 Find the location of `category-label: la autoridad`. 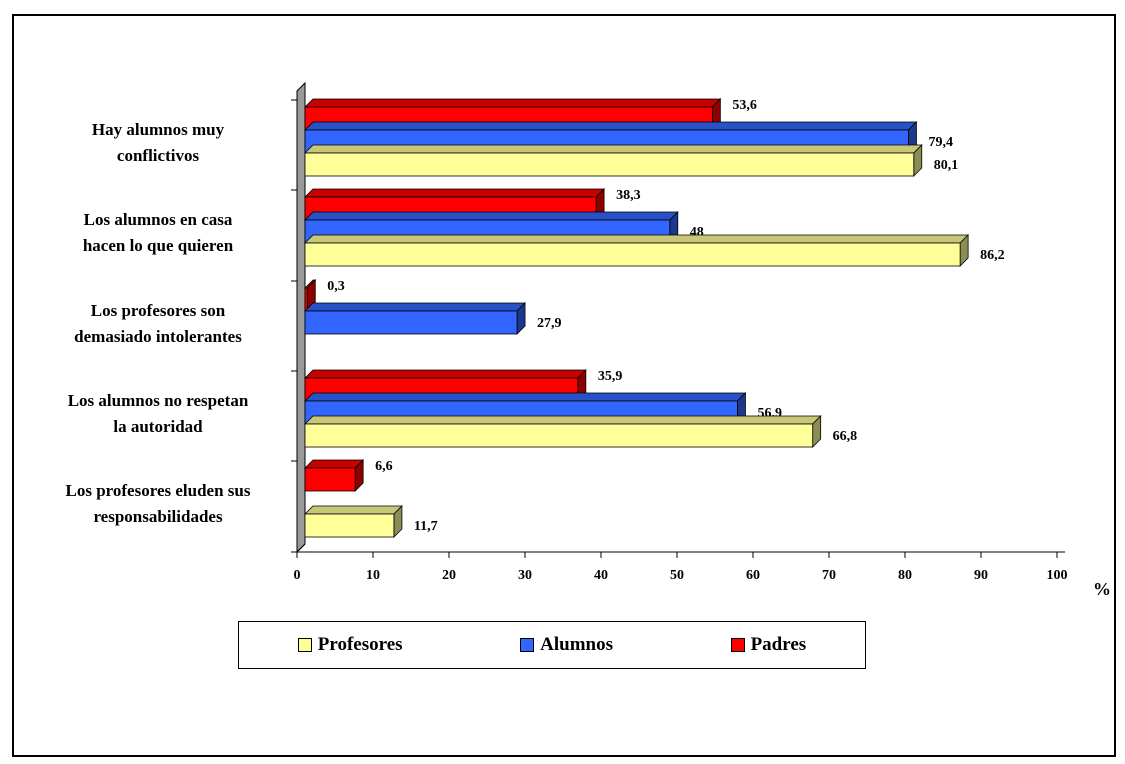

category-label: la autoridad is located at coordinates (158, 426).